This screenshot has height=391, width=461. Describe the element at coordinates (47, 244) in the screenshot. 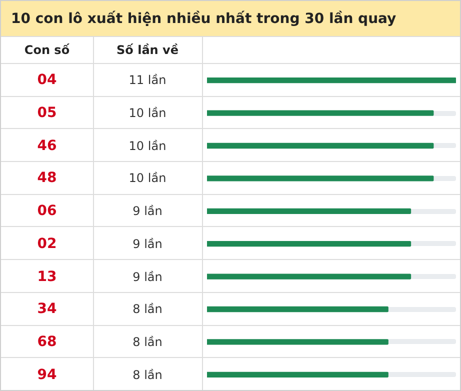

I see `y-tick-label: 02` at that location.